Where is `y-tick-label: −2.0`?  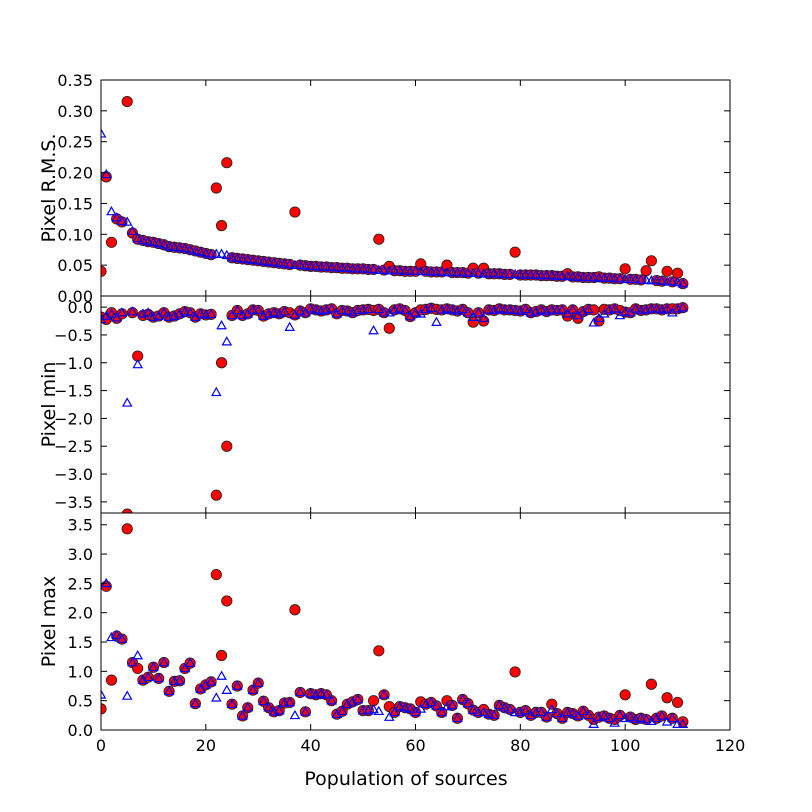 y-tick-label: −2.0 is located at coordinates (73, 418).